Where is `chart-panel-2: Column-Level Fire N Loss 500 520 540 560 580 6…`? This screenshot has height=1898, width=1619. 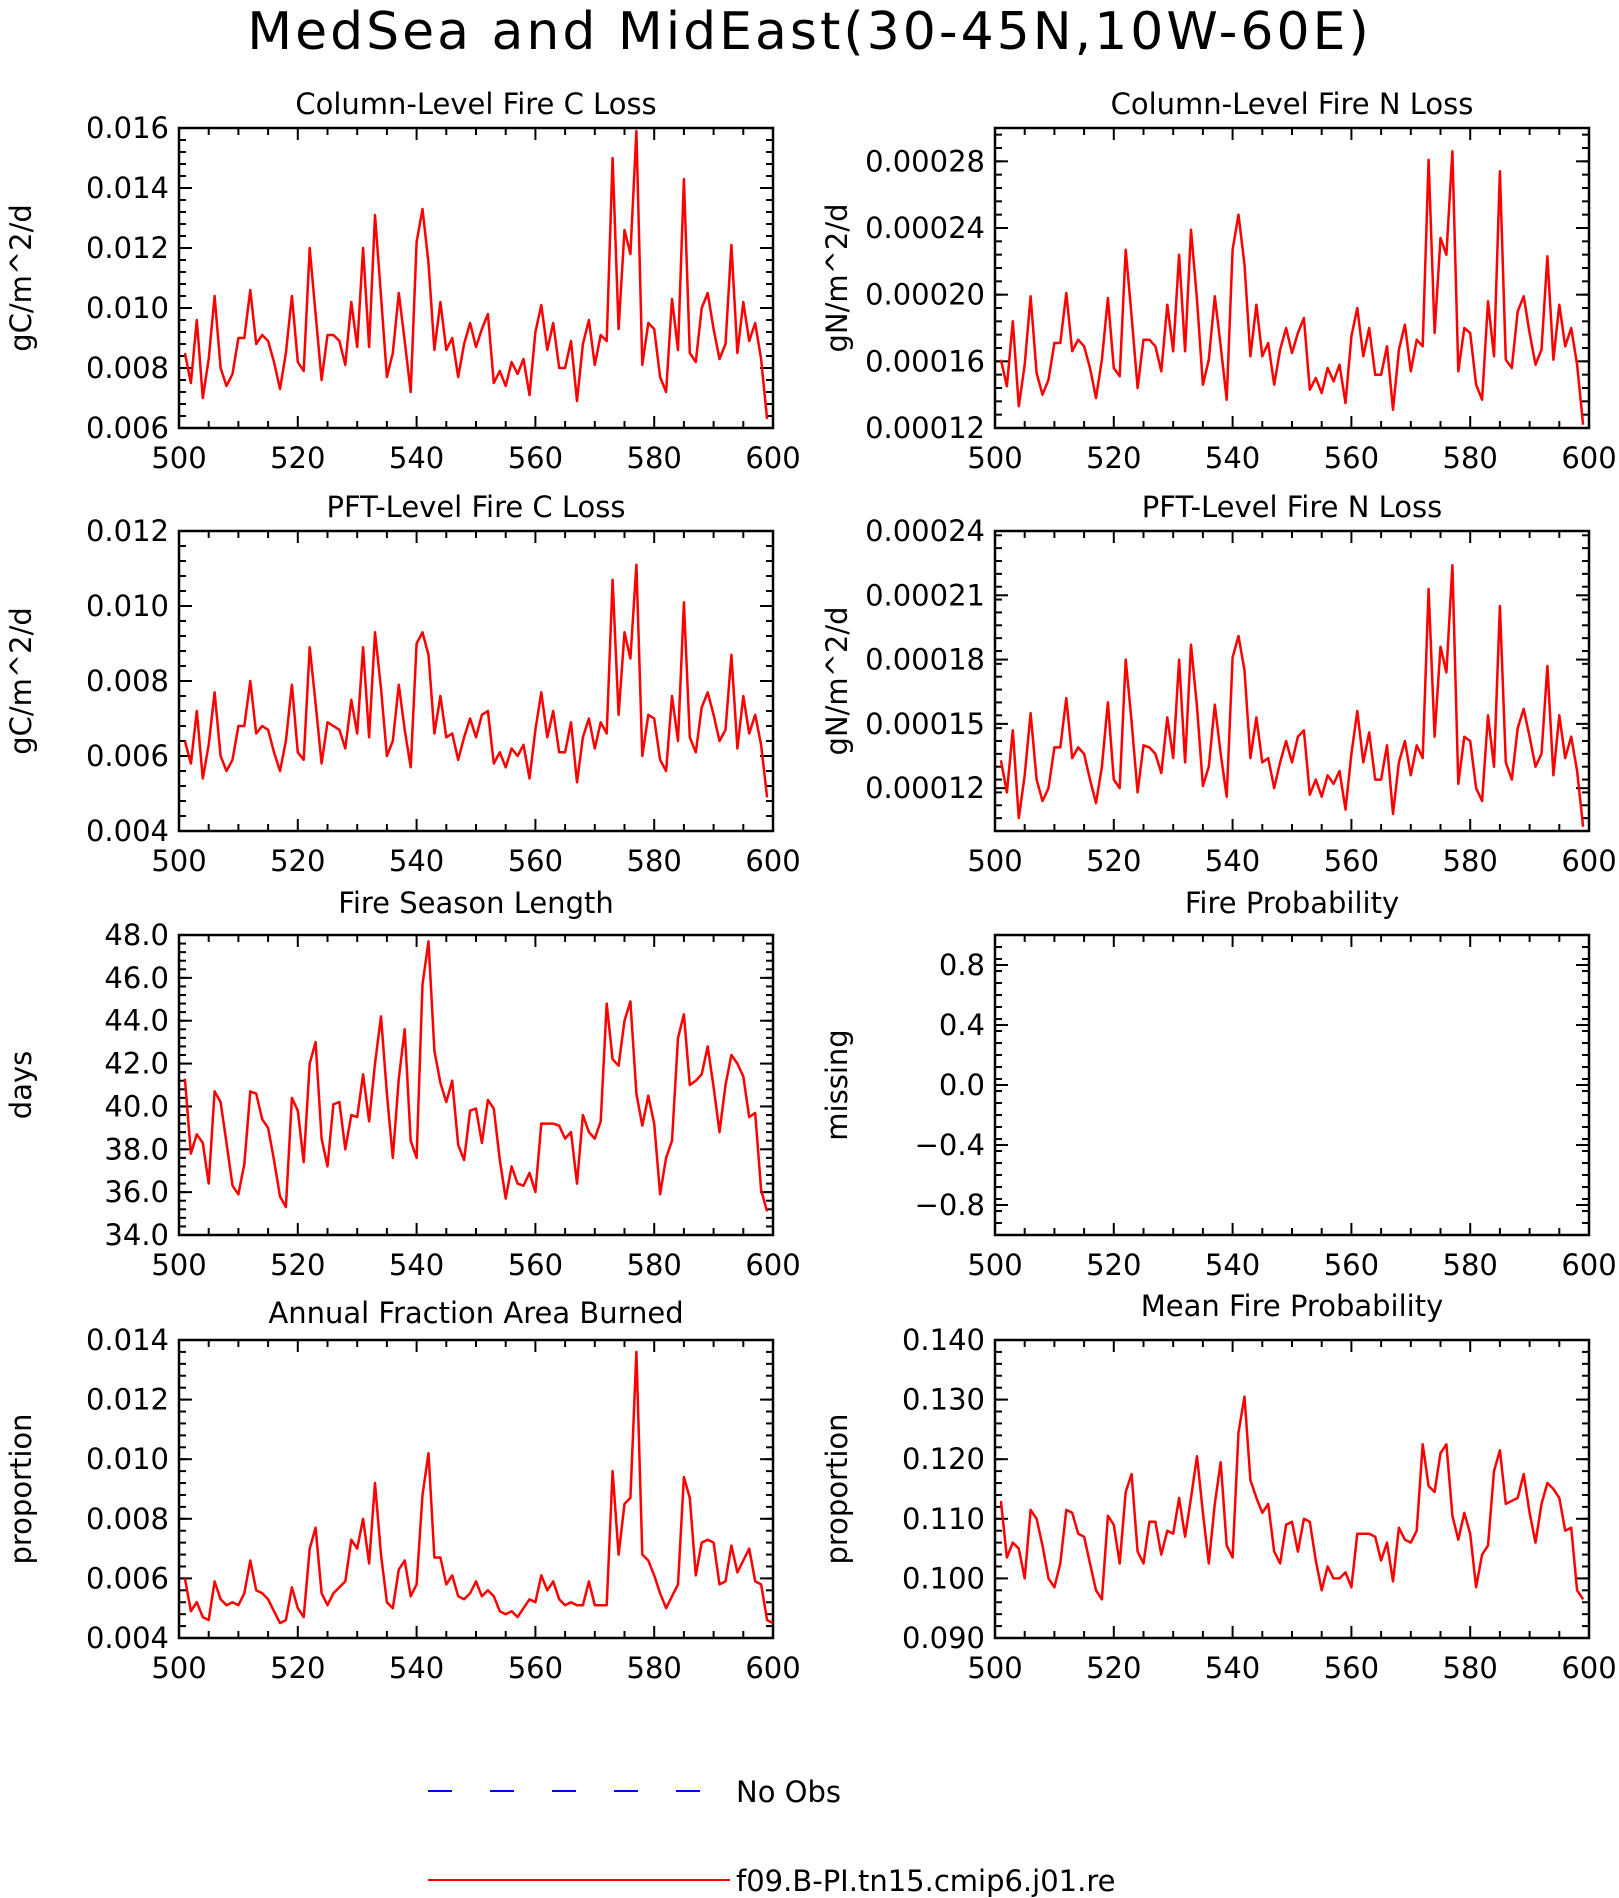 chart-panel-2: Column-Level Fire N Loss 500 520 540 560 580 6… is located at coordinates (1218, 281).